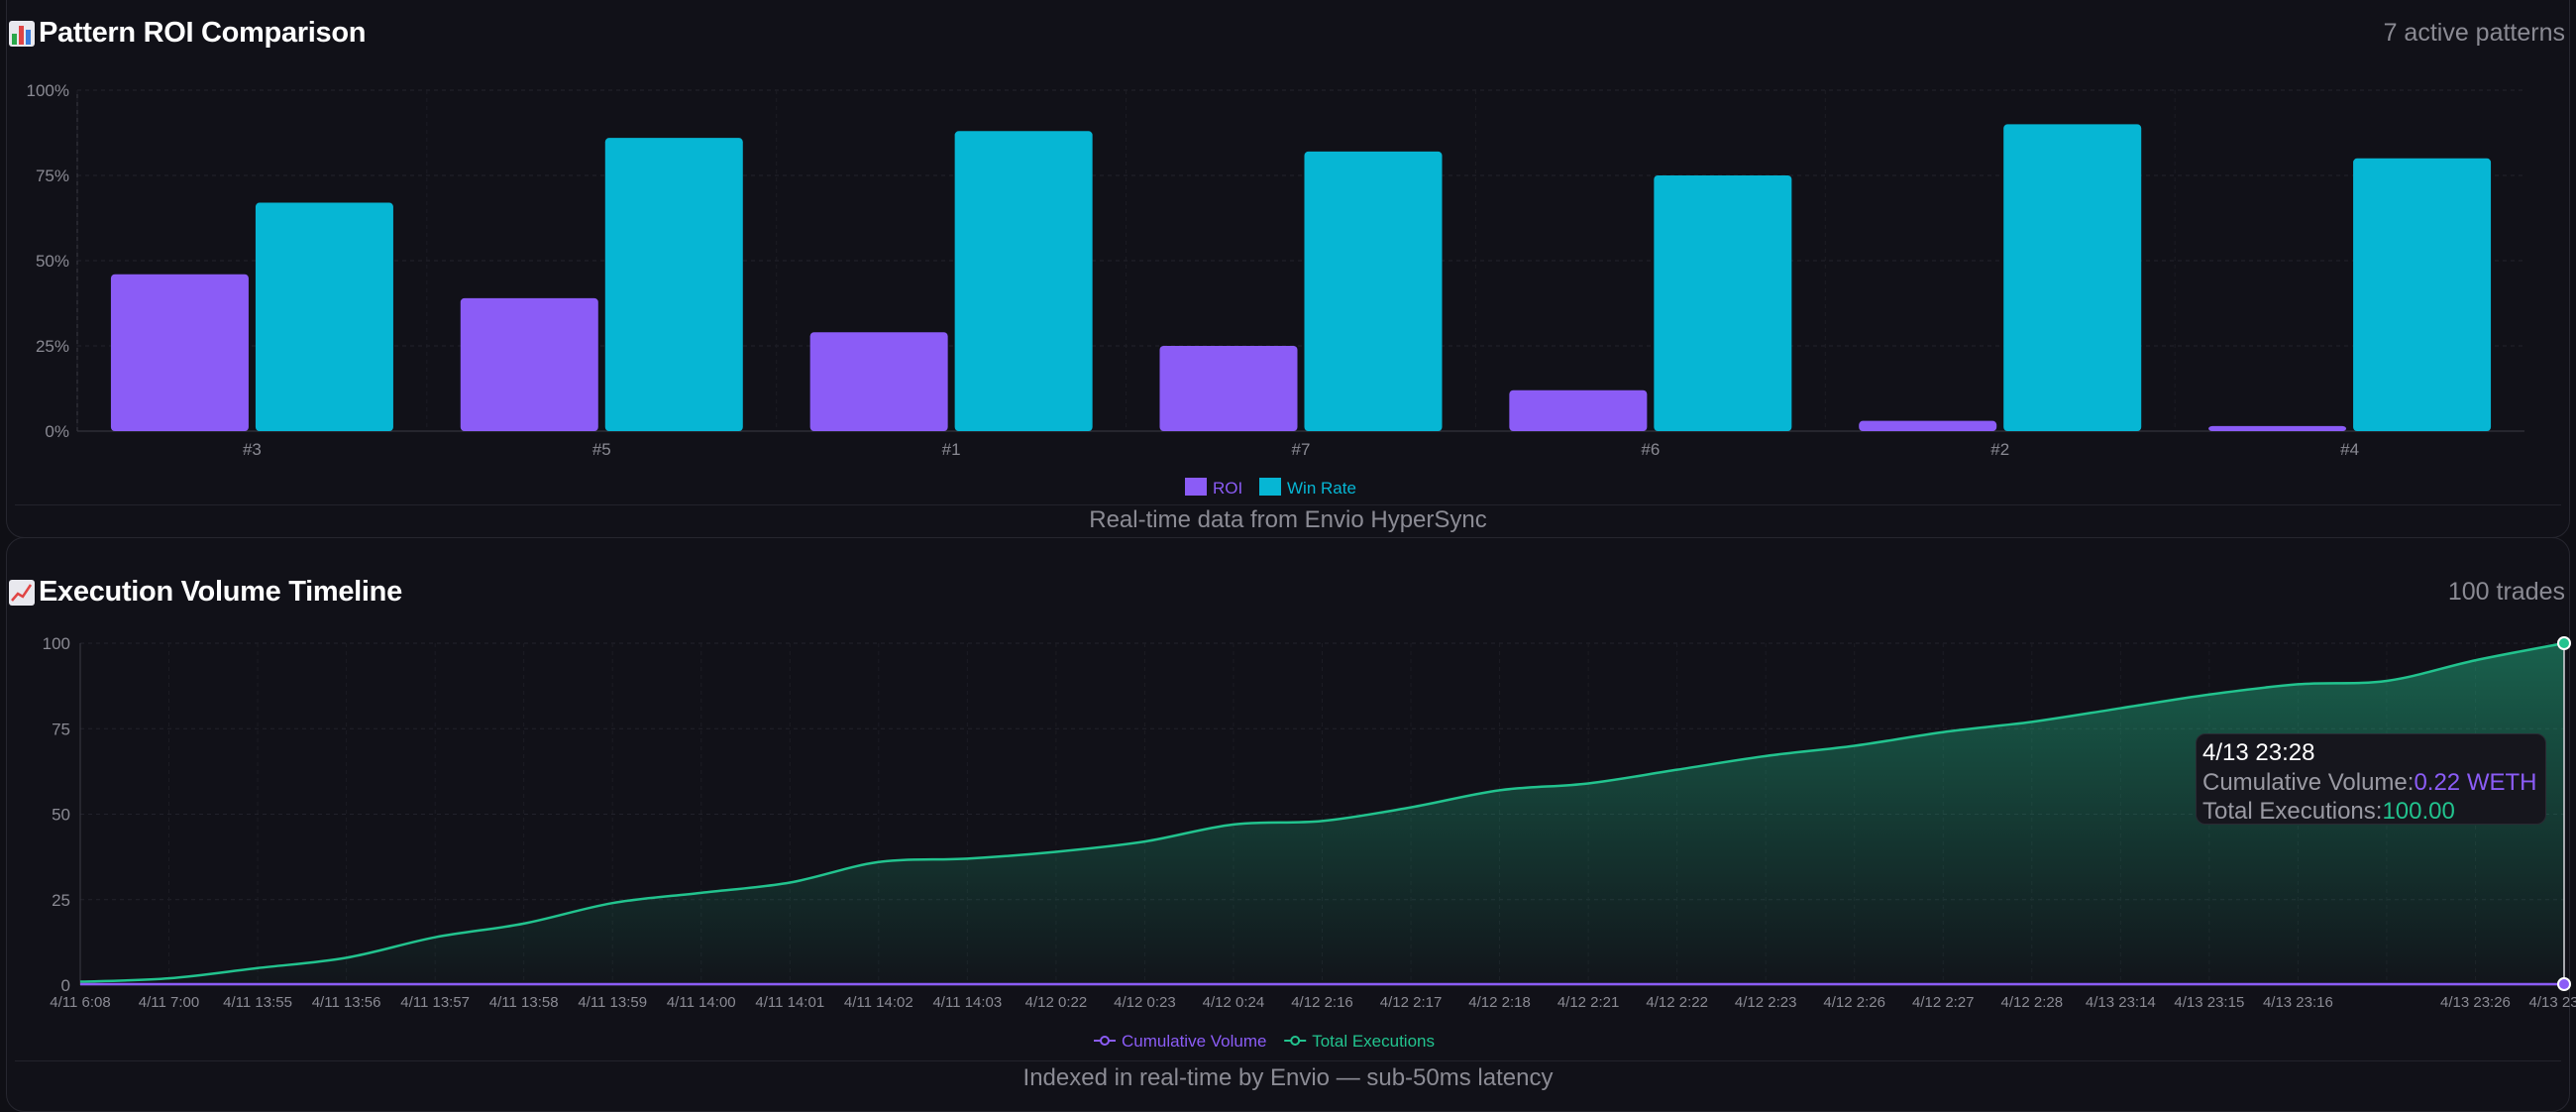 The height and width of the screenshot is (1112, 2576). I want to click on tooltip-exec-row: Total Executions:100.00, so click(2370, 811).